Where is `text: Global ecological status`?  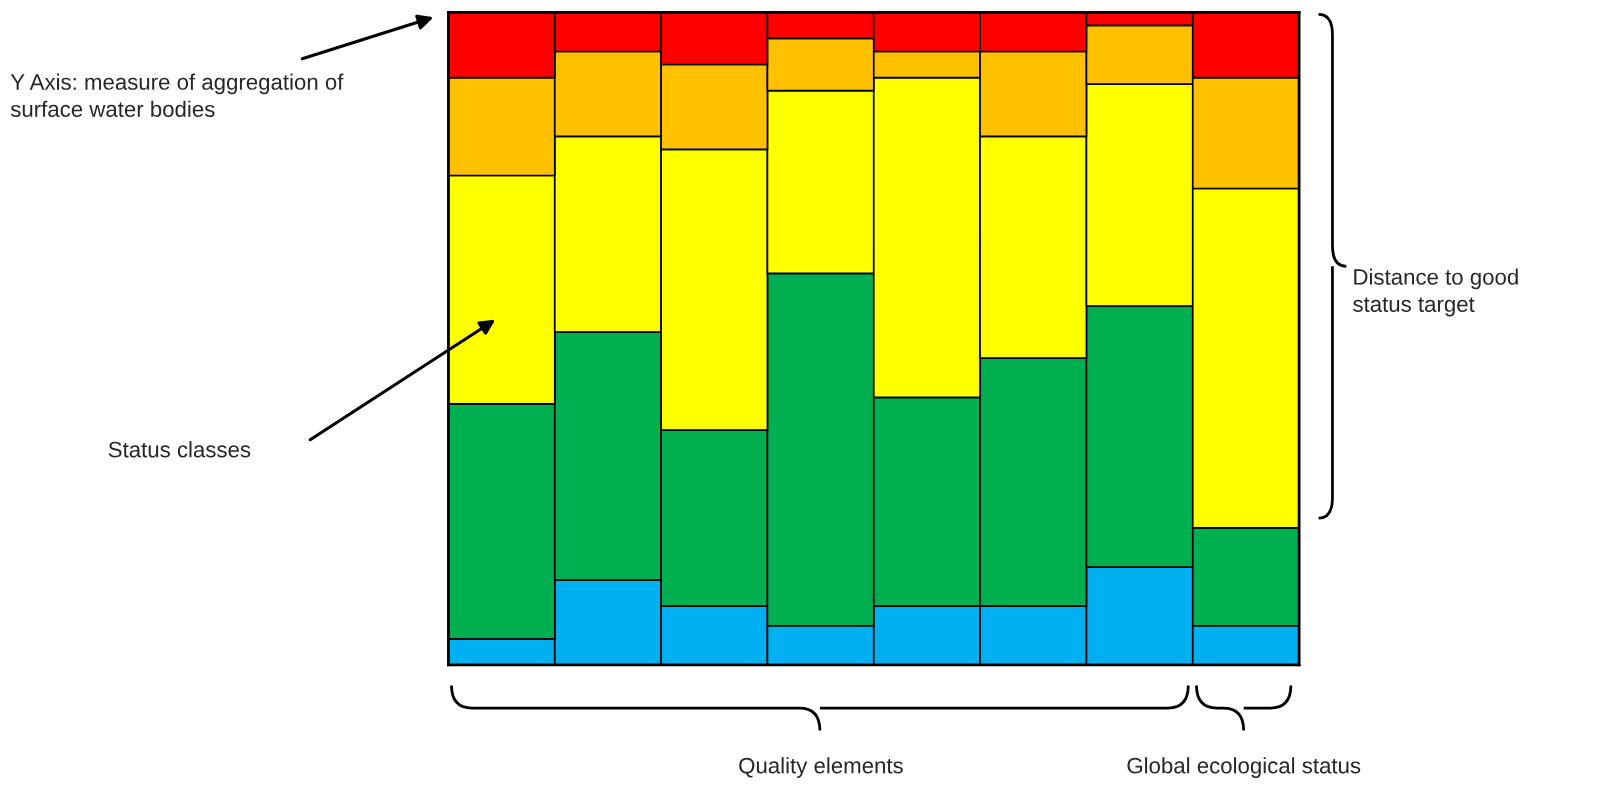
text: Global ecological status is located at coordinates (1244, 767).